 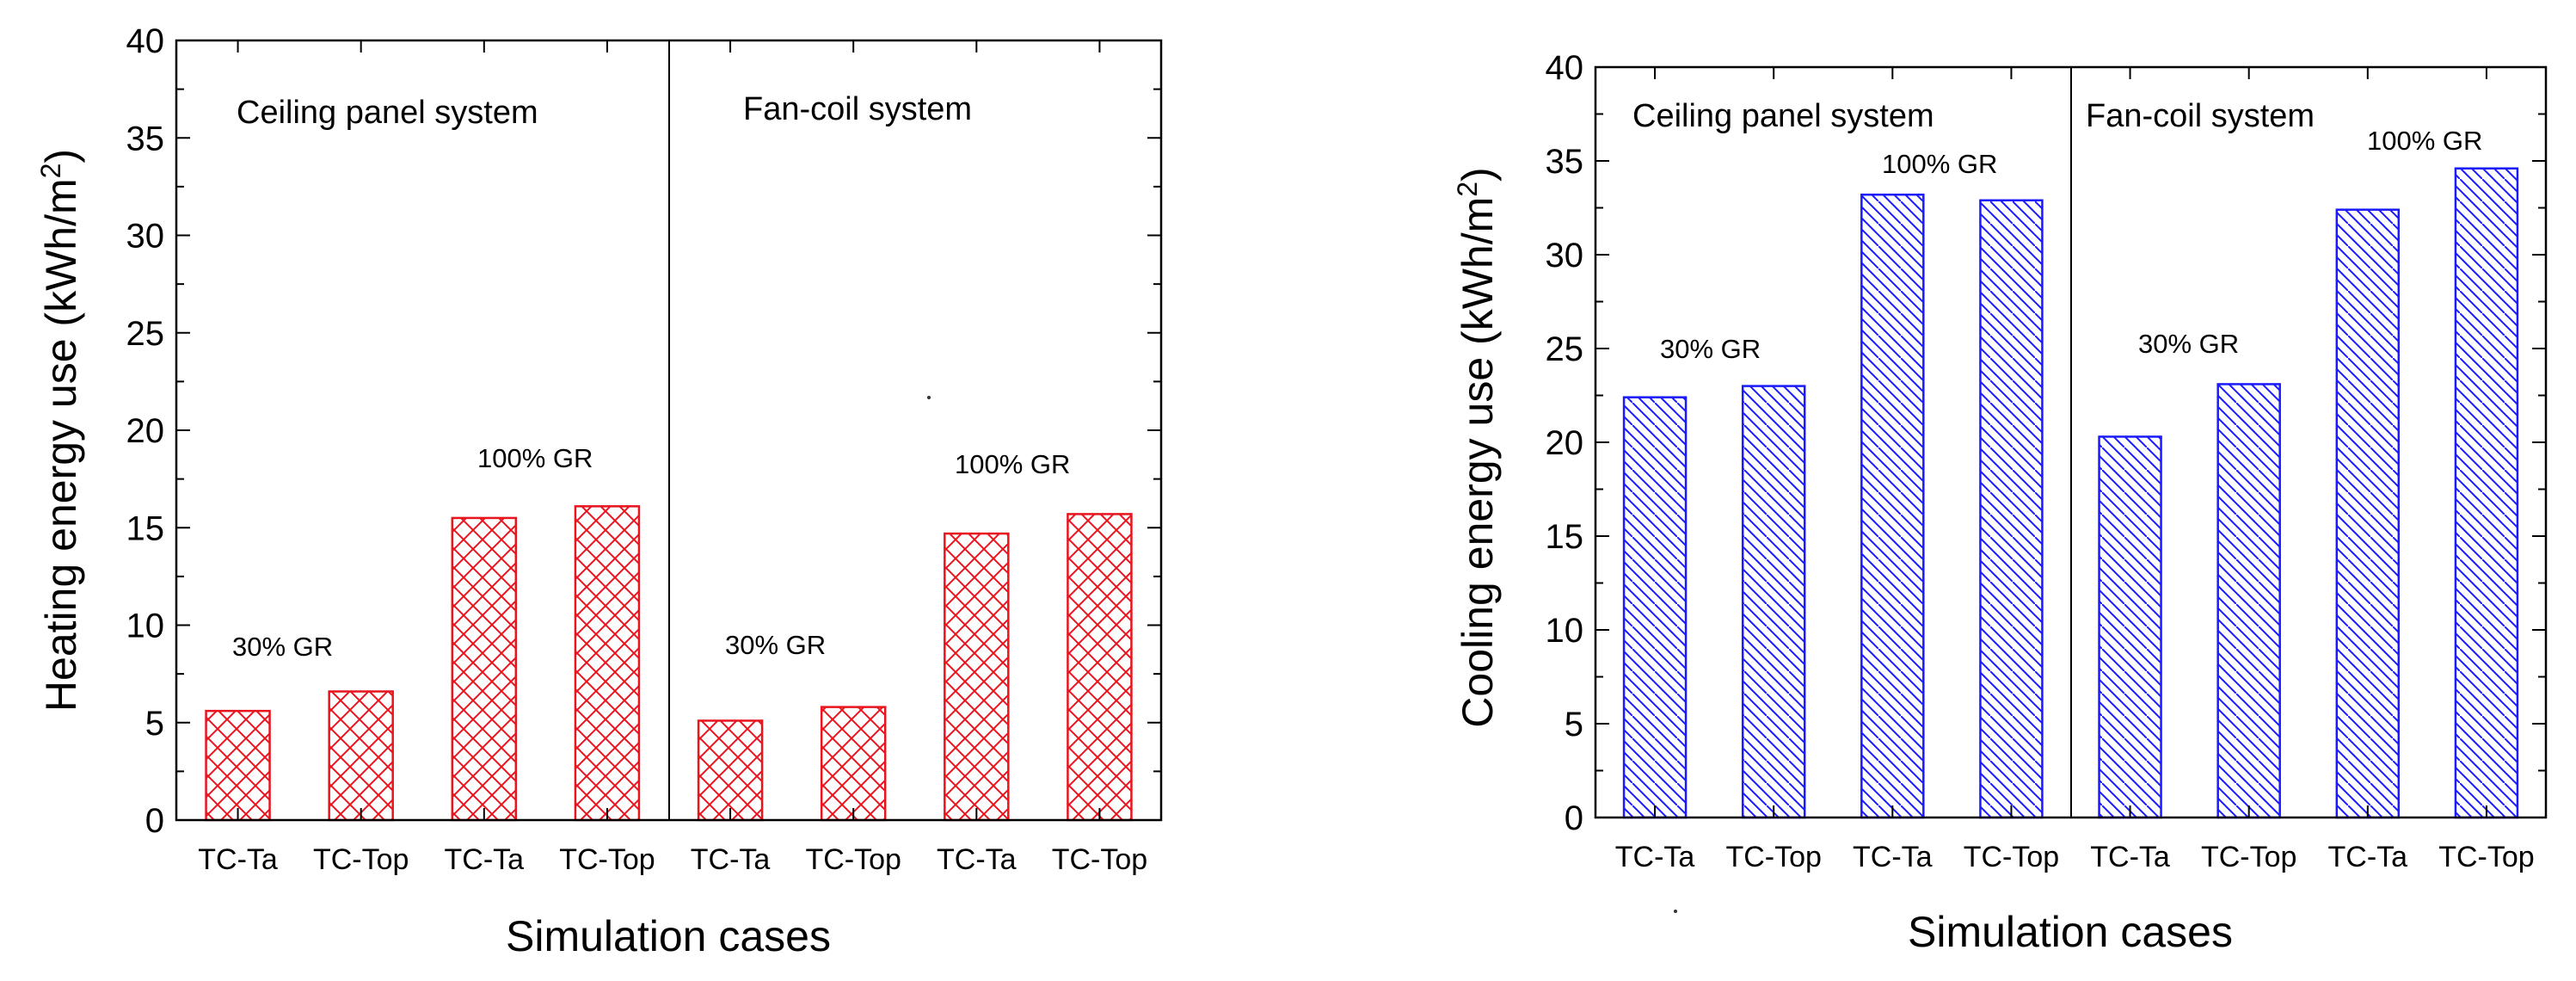 I want to click on cooling-y-tick-label: 20, so click(x=1565, y=443).